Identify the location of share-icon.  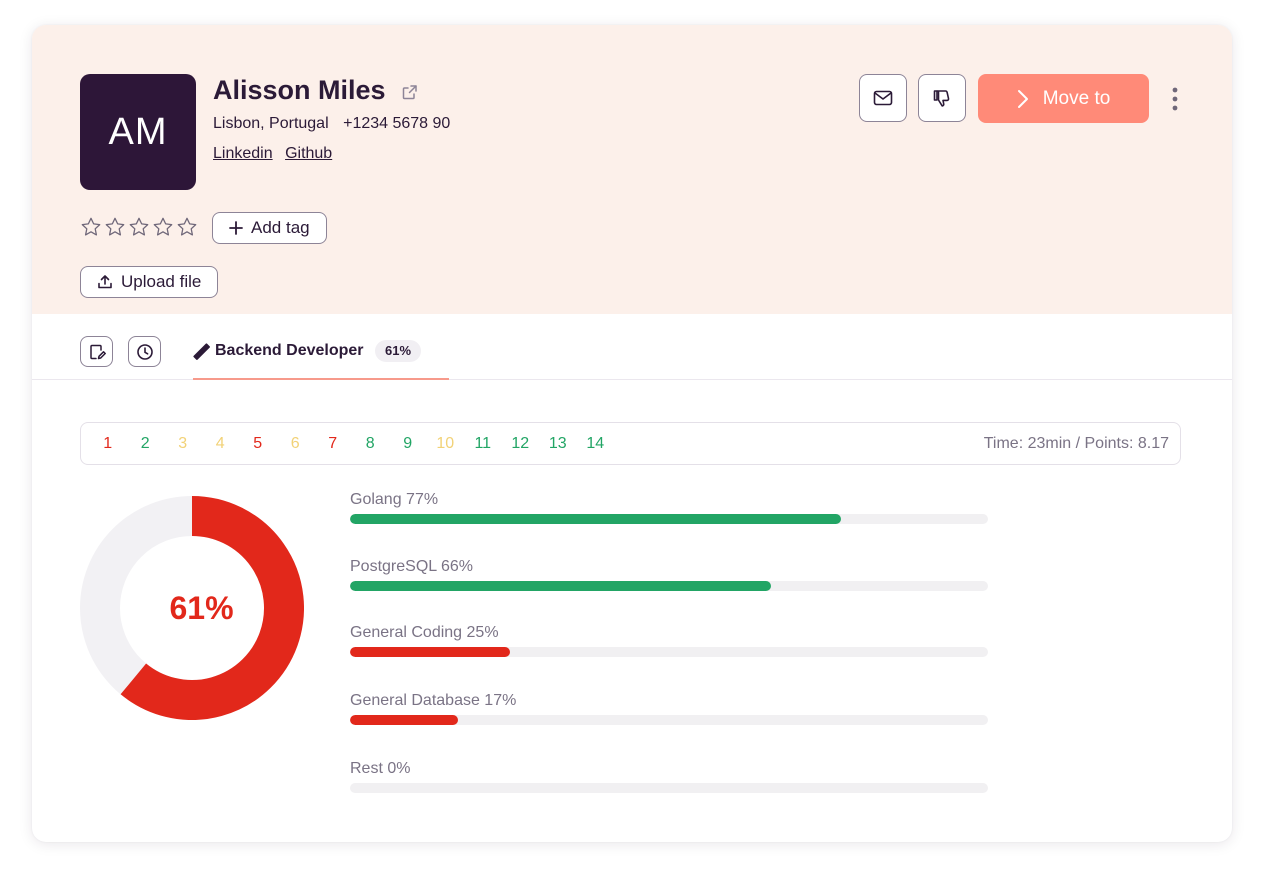
(410, 92).